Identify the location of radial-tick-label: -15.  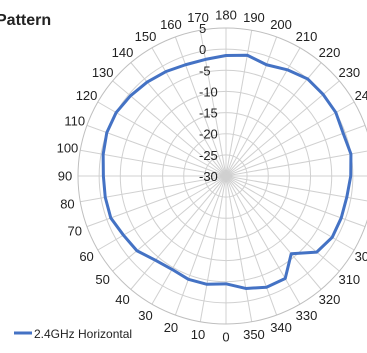
(208, 113).